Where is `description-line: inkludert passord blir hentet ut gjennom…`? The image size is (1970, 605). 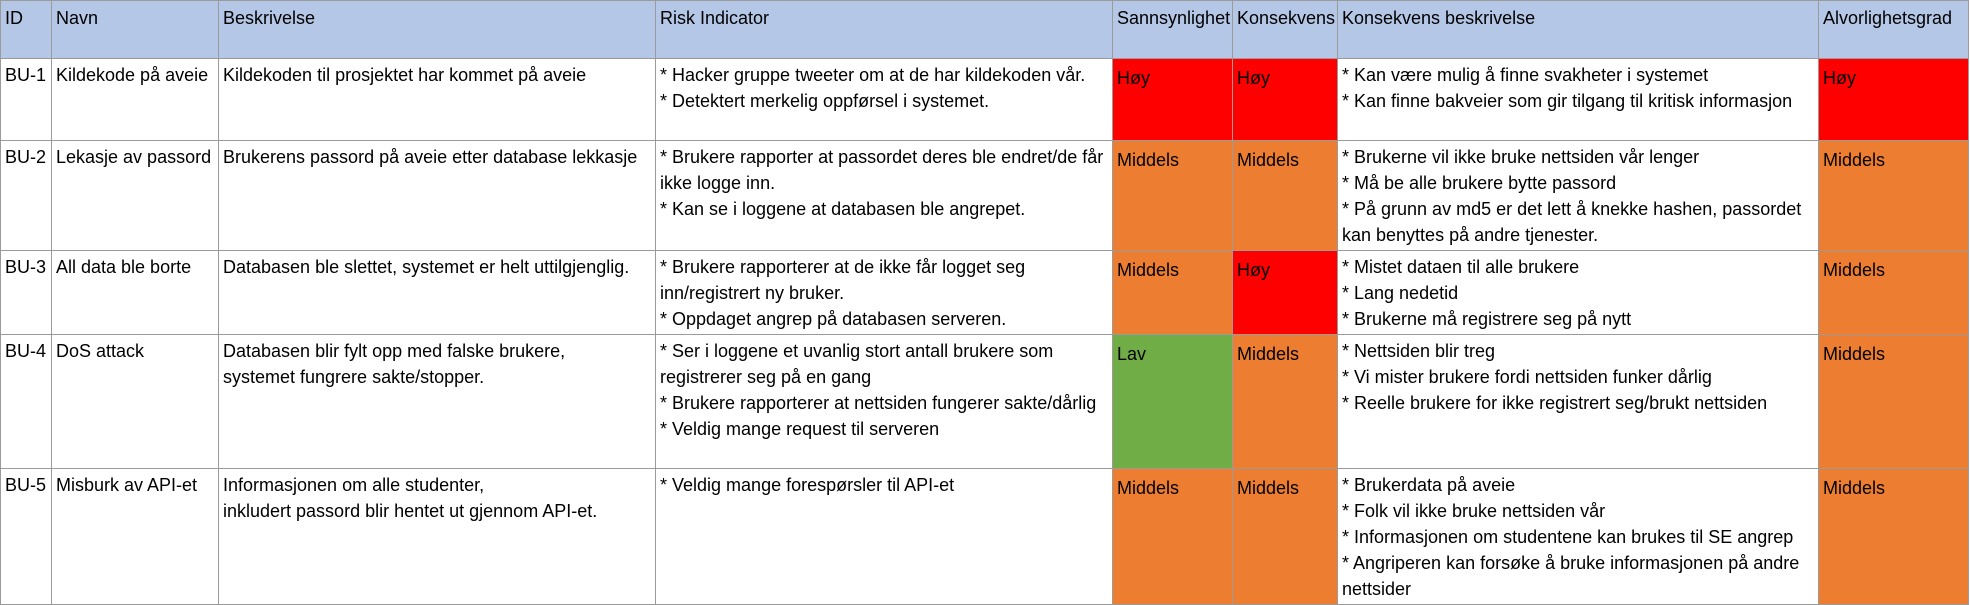 description-line: inkludert passord blir hentet ut gjennom… is located at coordinates (410, 511).